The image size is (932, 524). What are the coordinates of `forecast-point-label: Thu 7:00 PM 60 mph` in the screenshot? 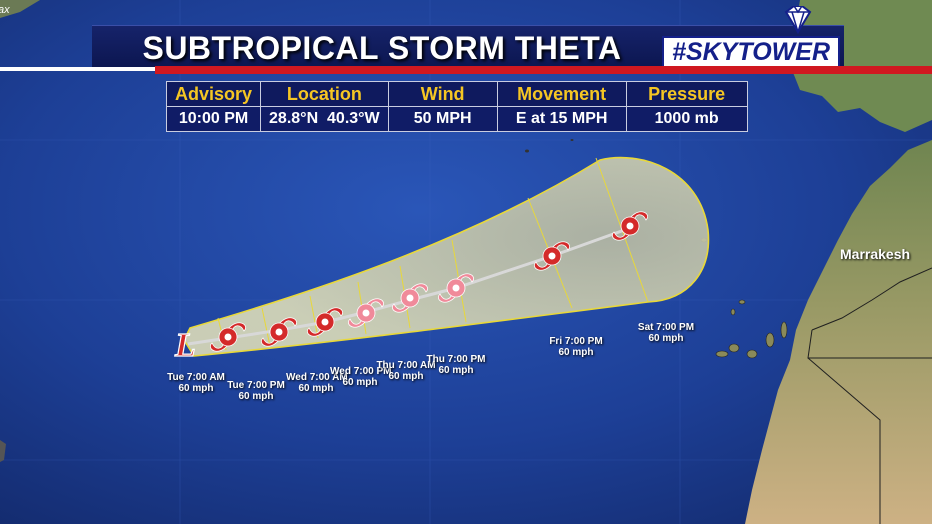 It's located at (456, 365).